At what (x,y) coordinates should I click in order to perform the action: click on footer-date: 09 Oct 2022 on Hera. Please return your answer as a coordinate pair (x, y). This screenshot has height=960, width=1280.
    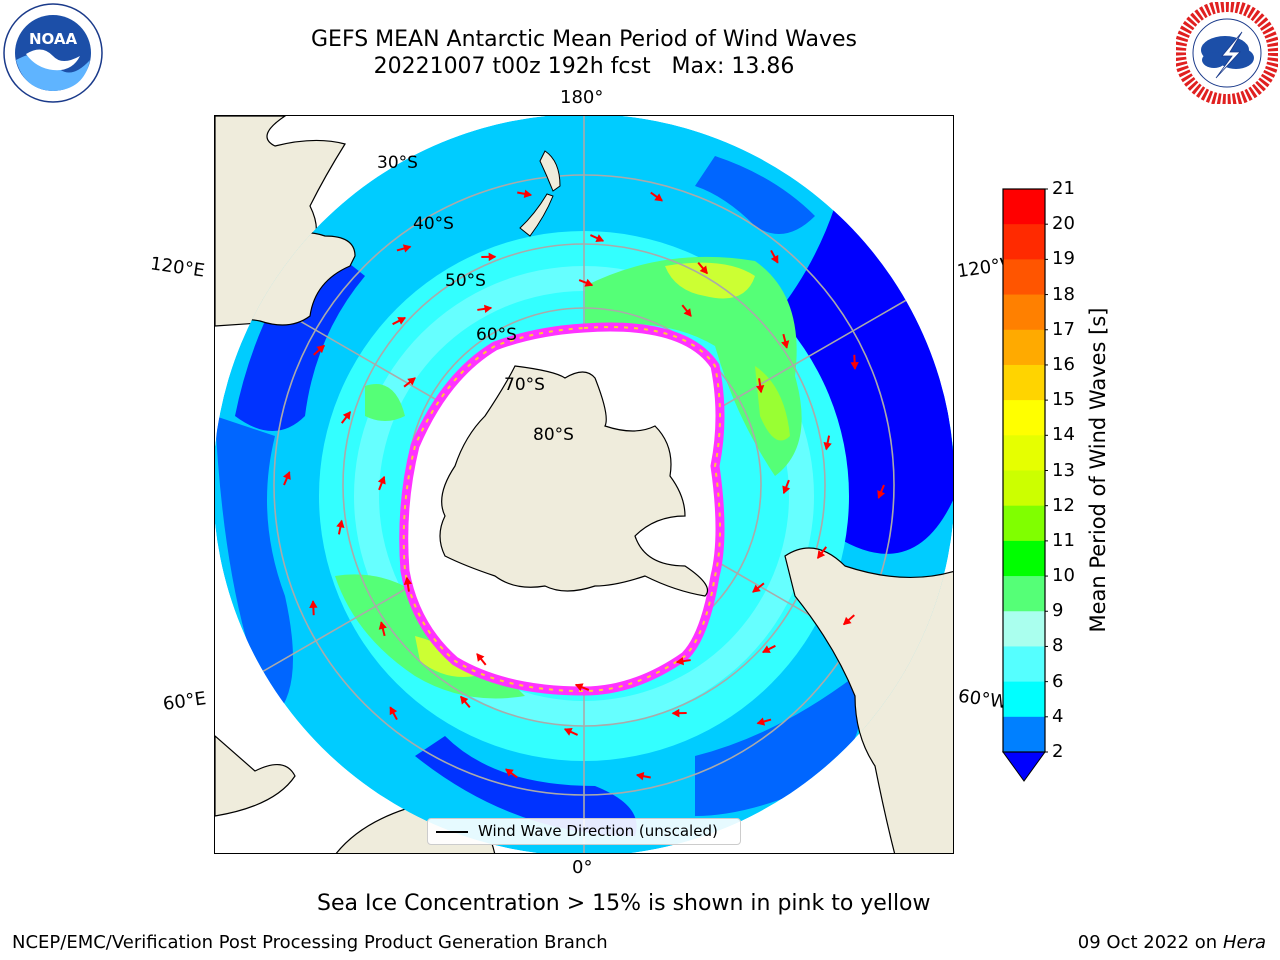
    Looking at the image, I should click on (1172, 943).